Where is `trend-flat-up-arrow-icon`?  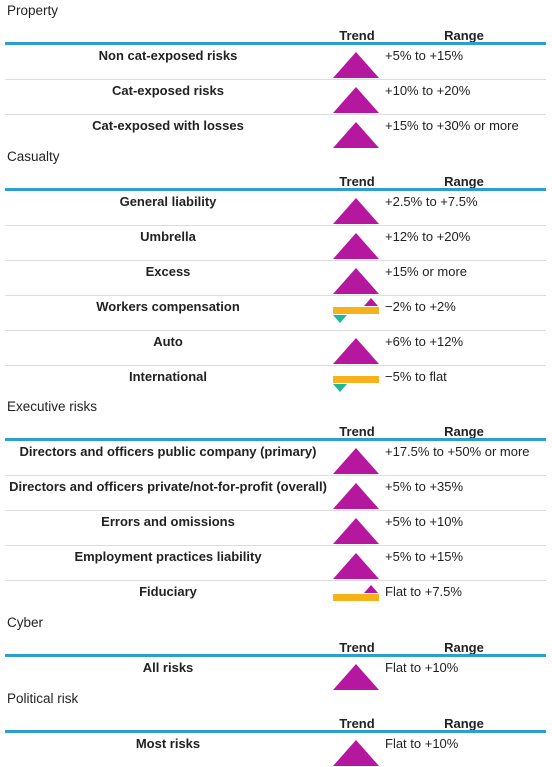
trend-flat-up-arrow-icon is located at coordinates (356, 593).